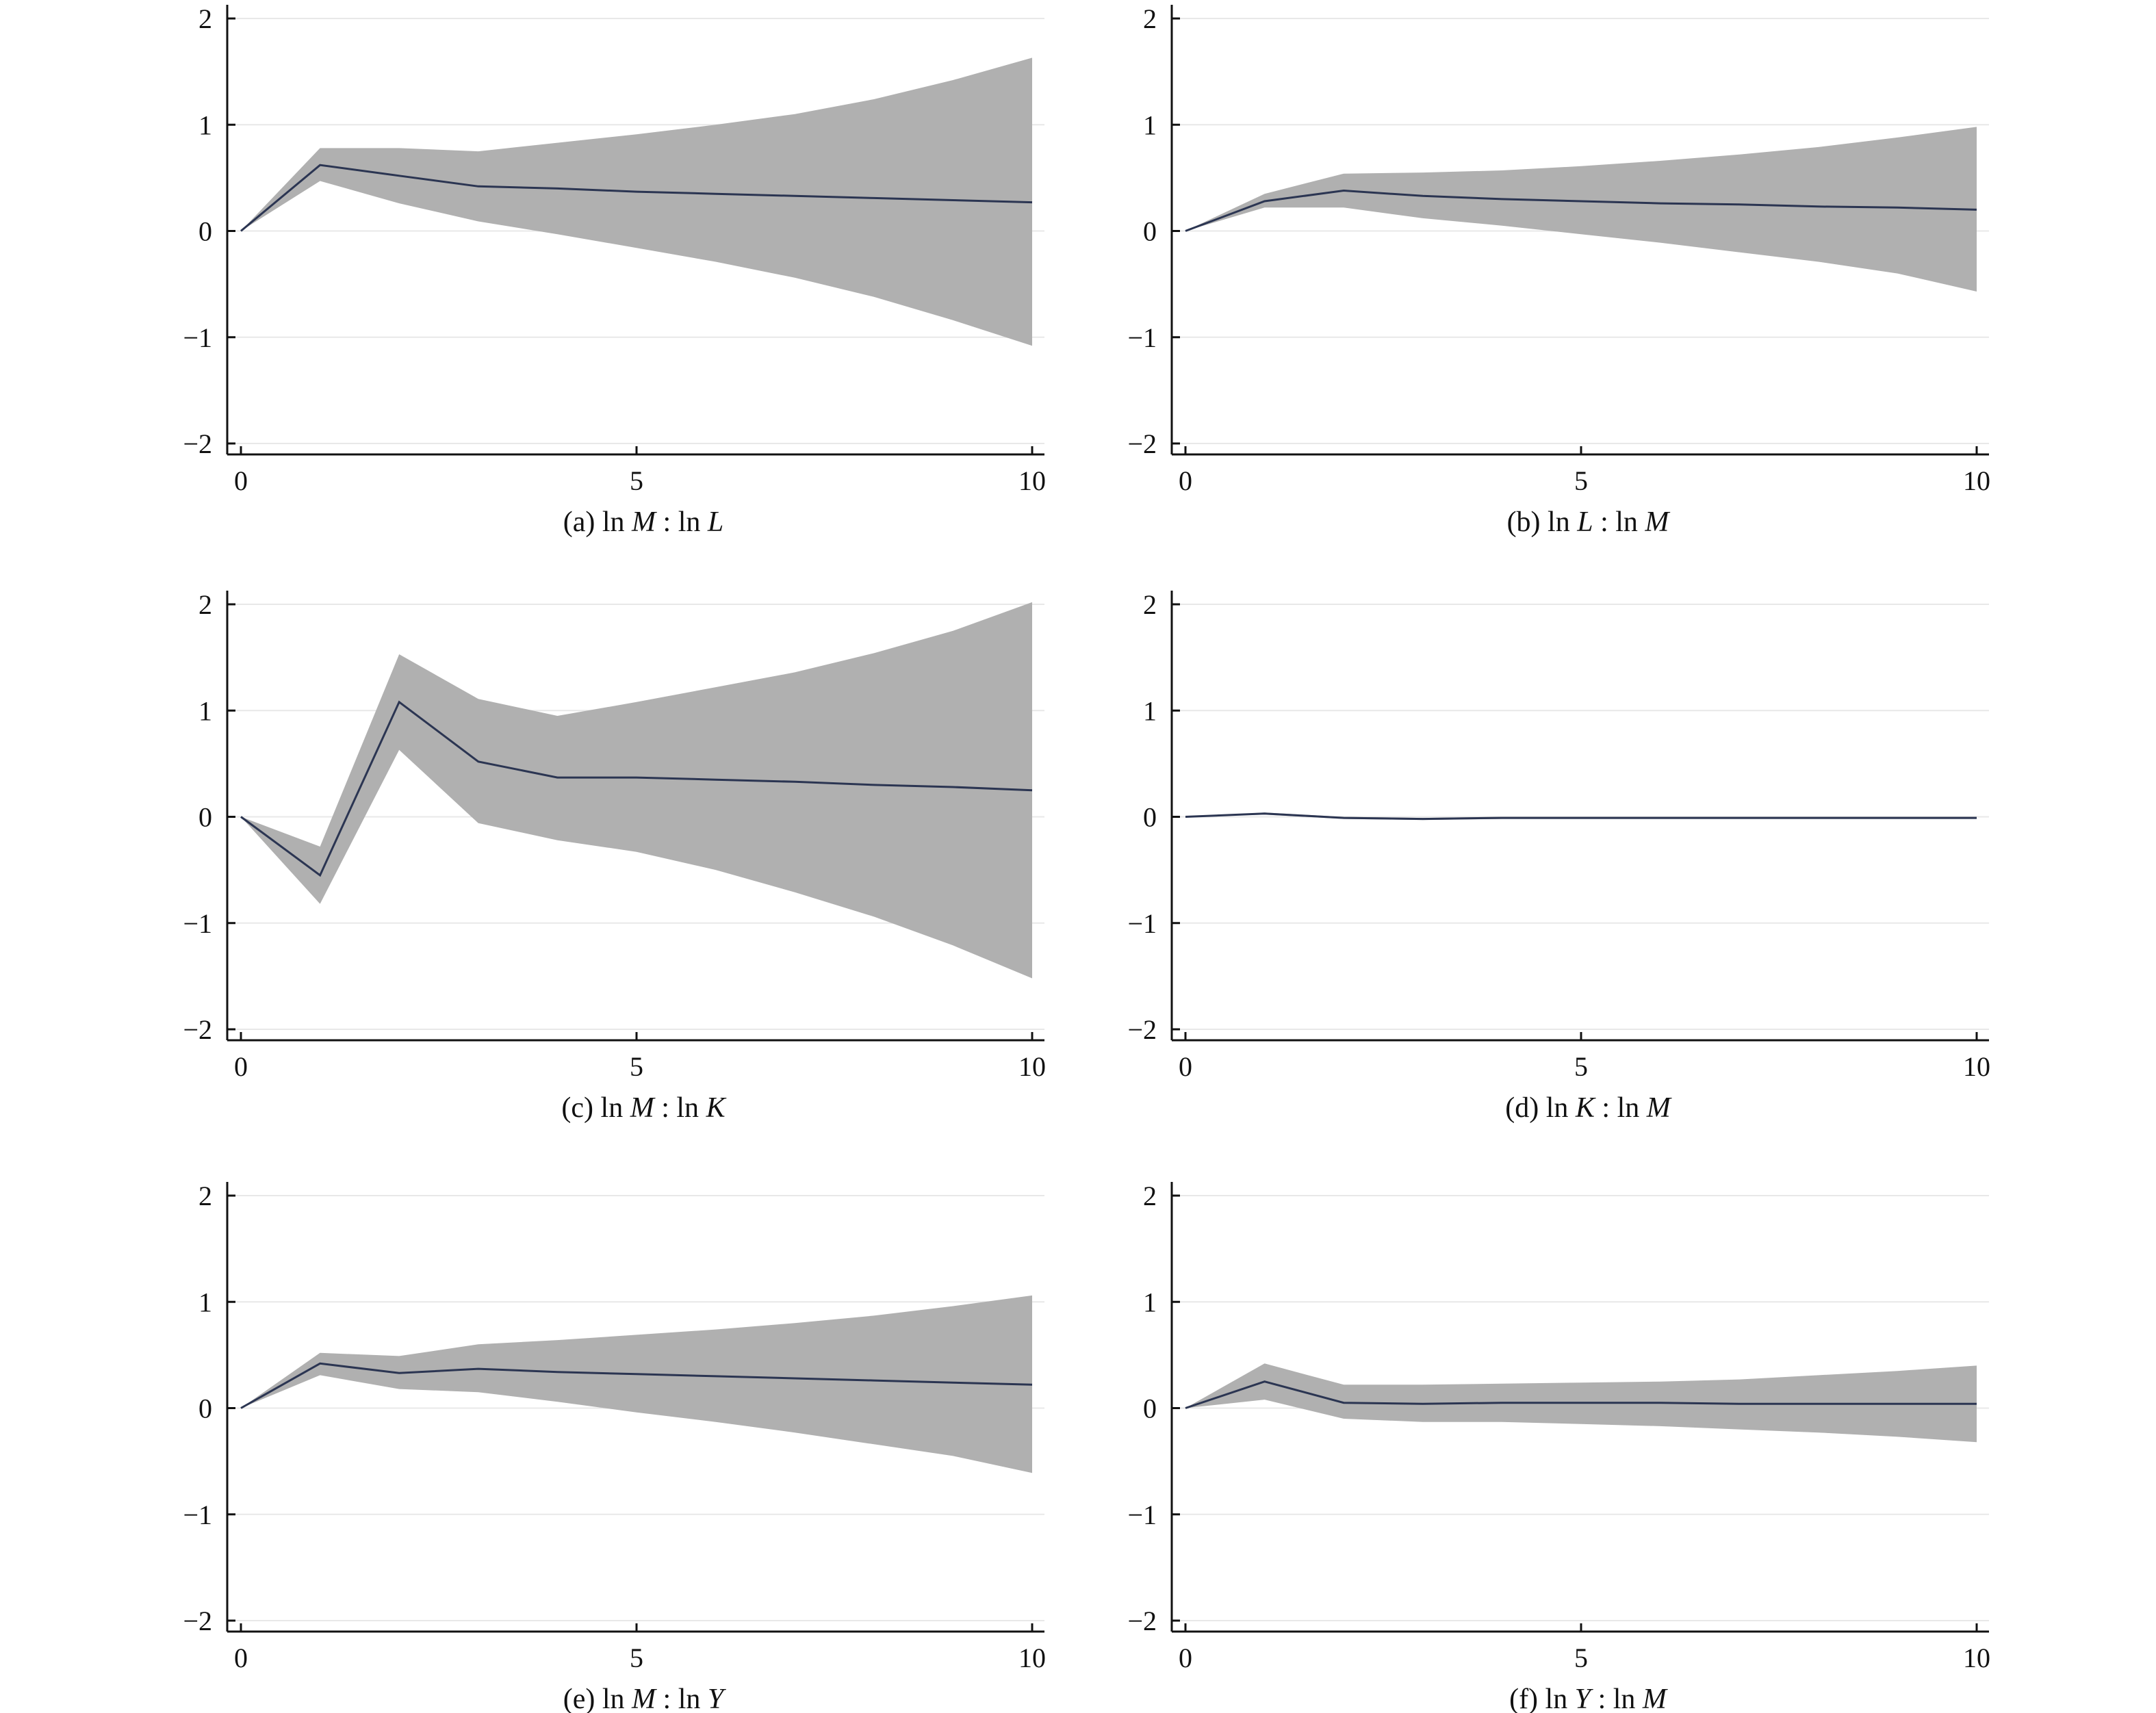  Describe the element at coordinates (1558, 856) in the screenshot. I see `chart-panel-d: 210−1−20 5 10(d) ln K : ln M` at that location.